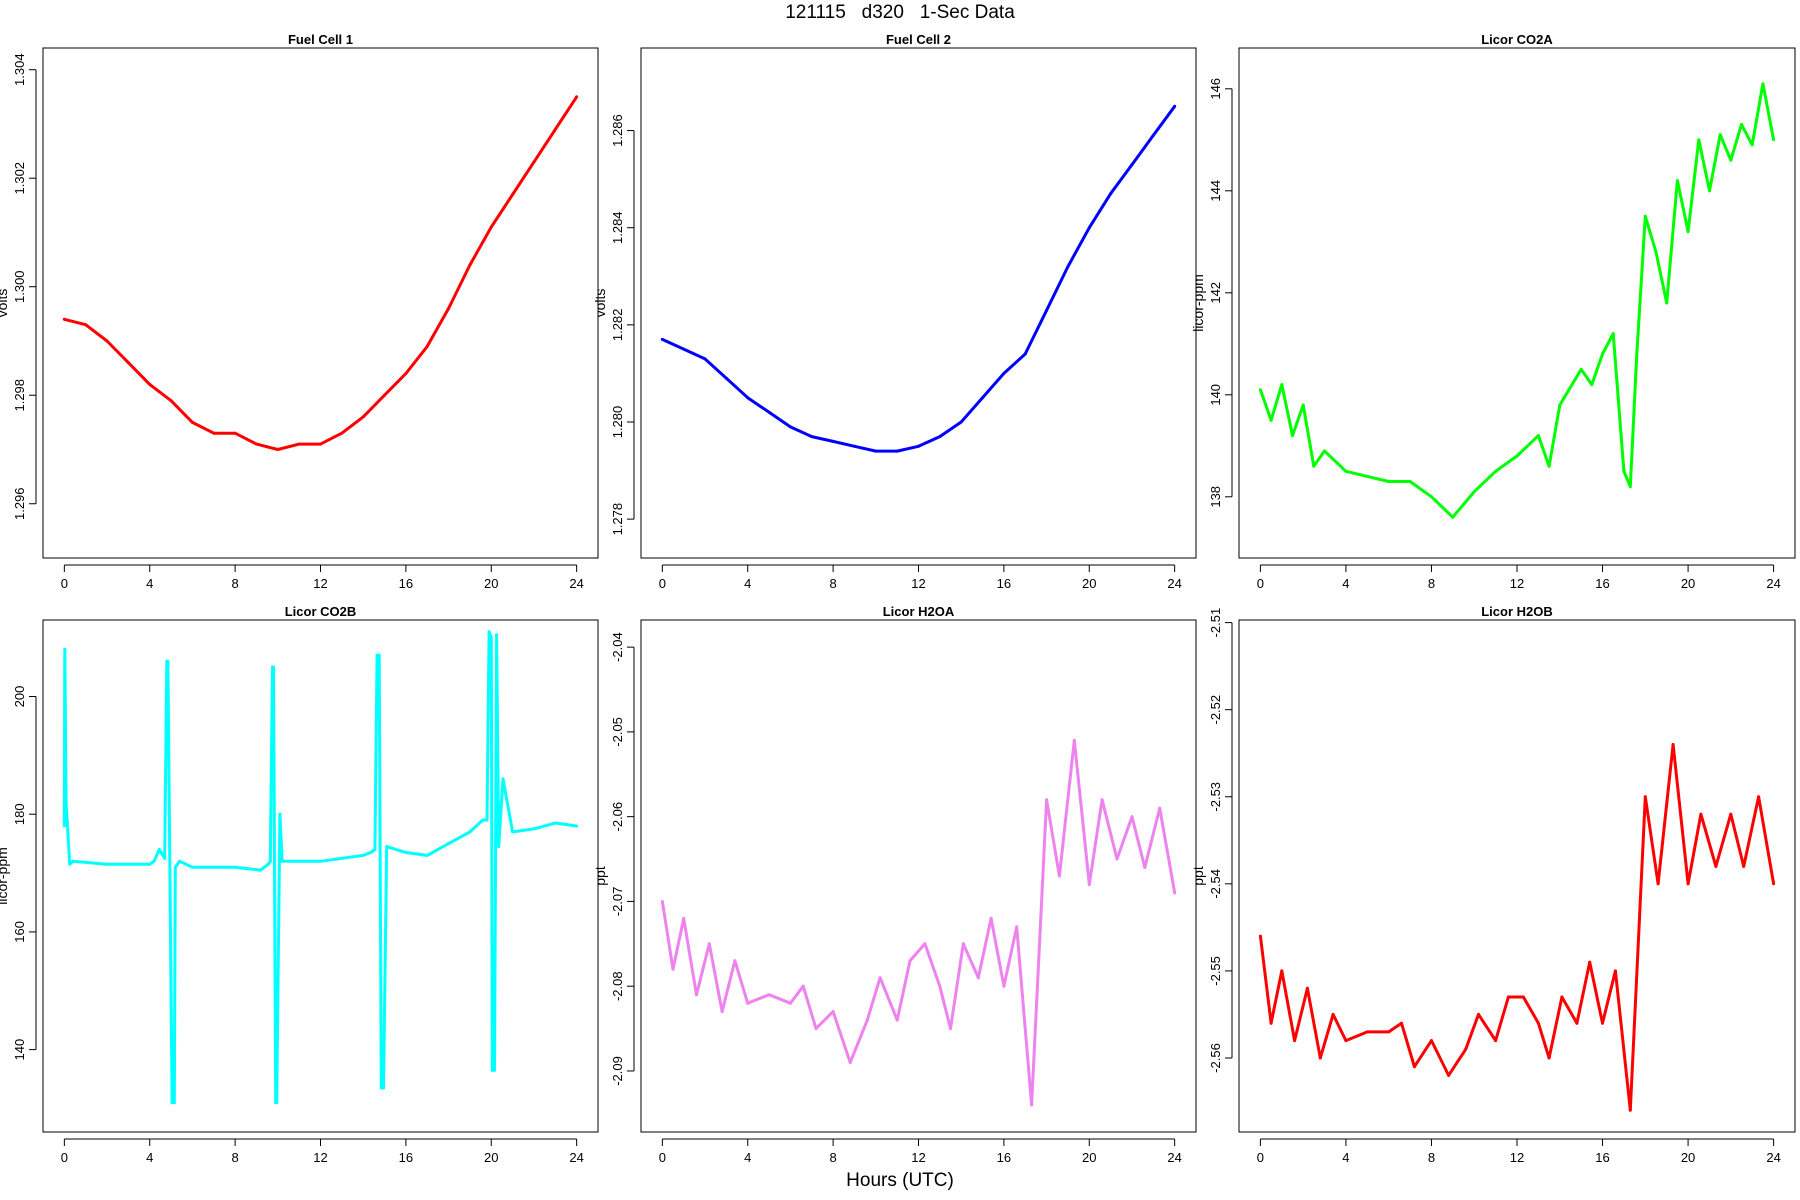  Describe the element at coordinates (1517, 611) in the screenshot. I see `chart-title: Licor H2OB` at that location.